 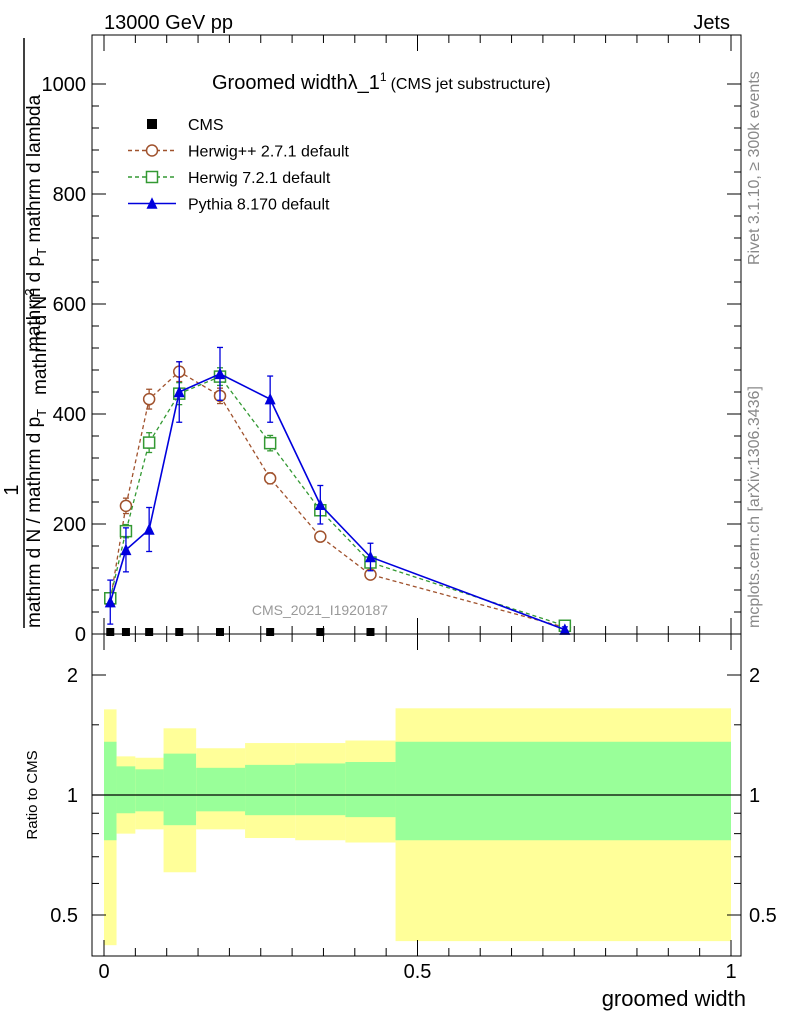 I want to click on legend-item: Herwig 7.2.1 default, so click(x=229, y=178).